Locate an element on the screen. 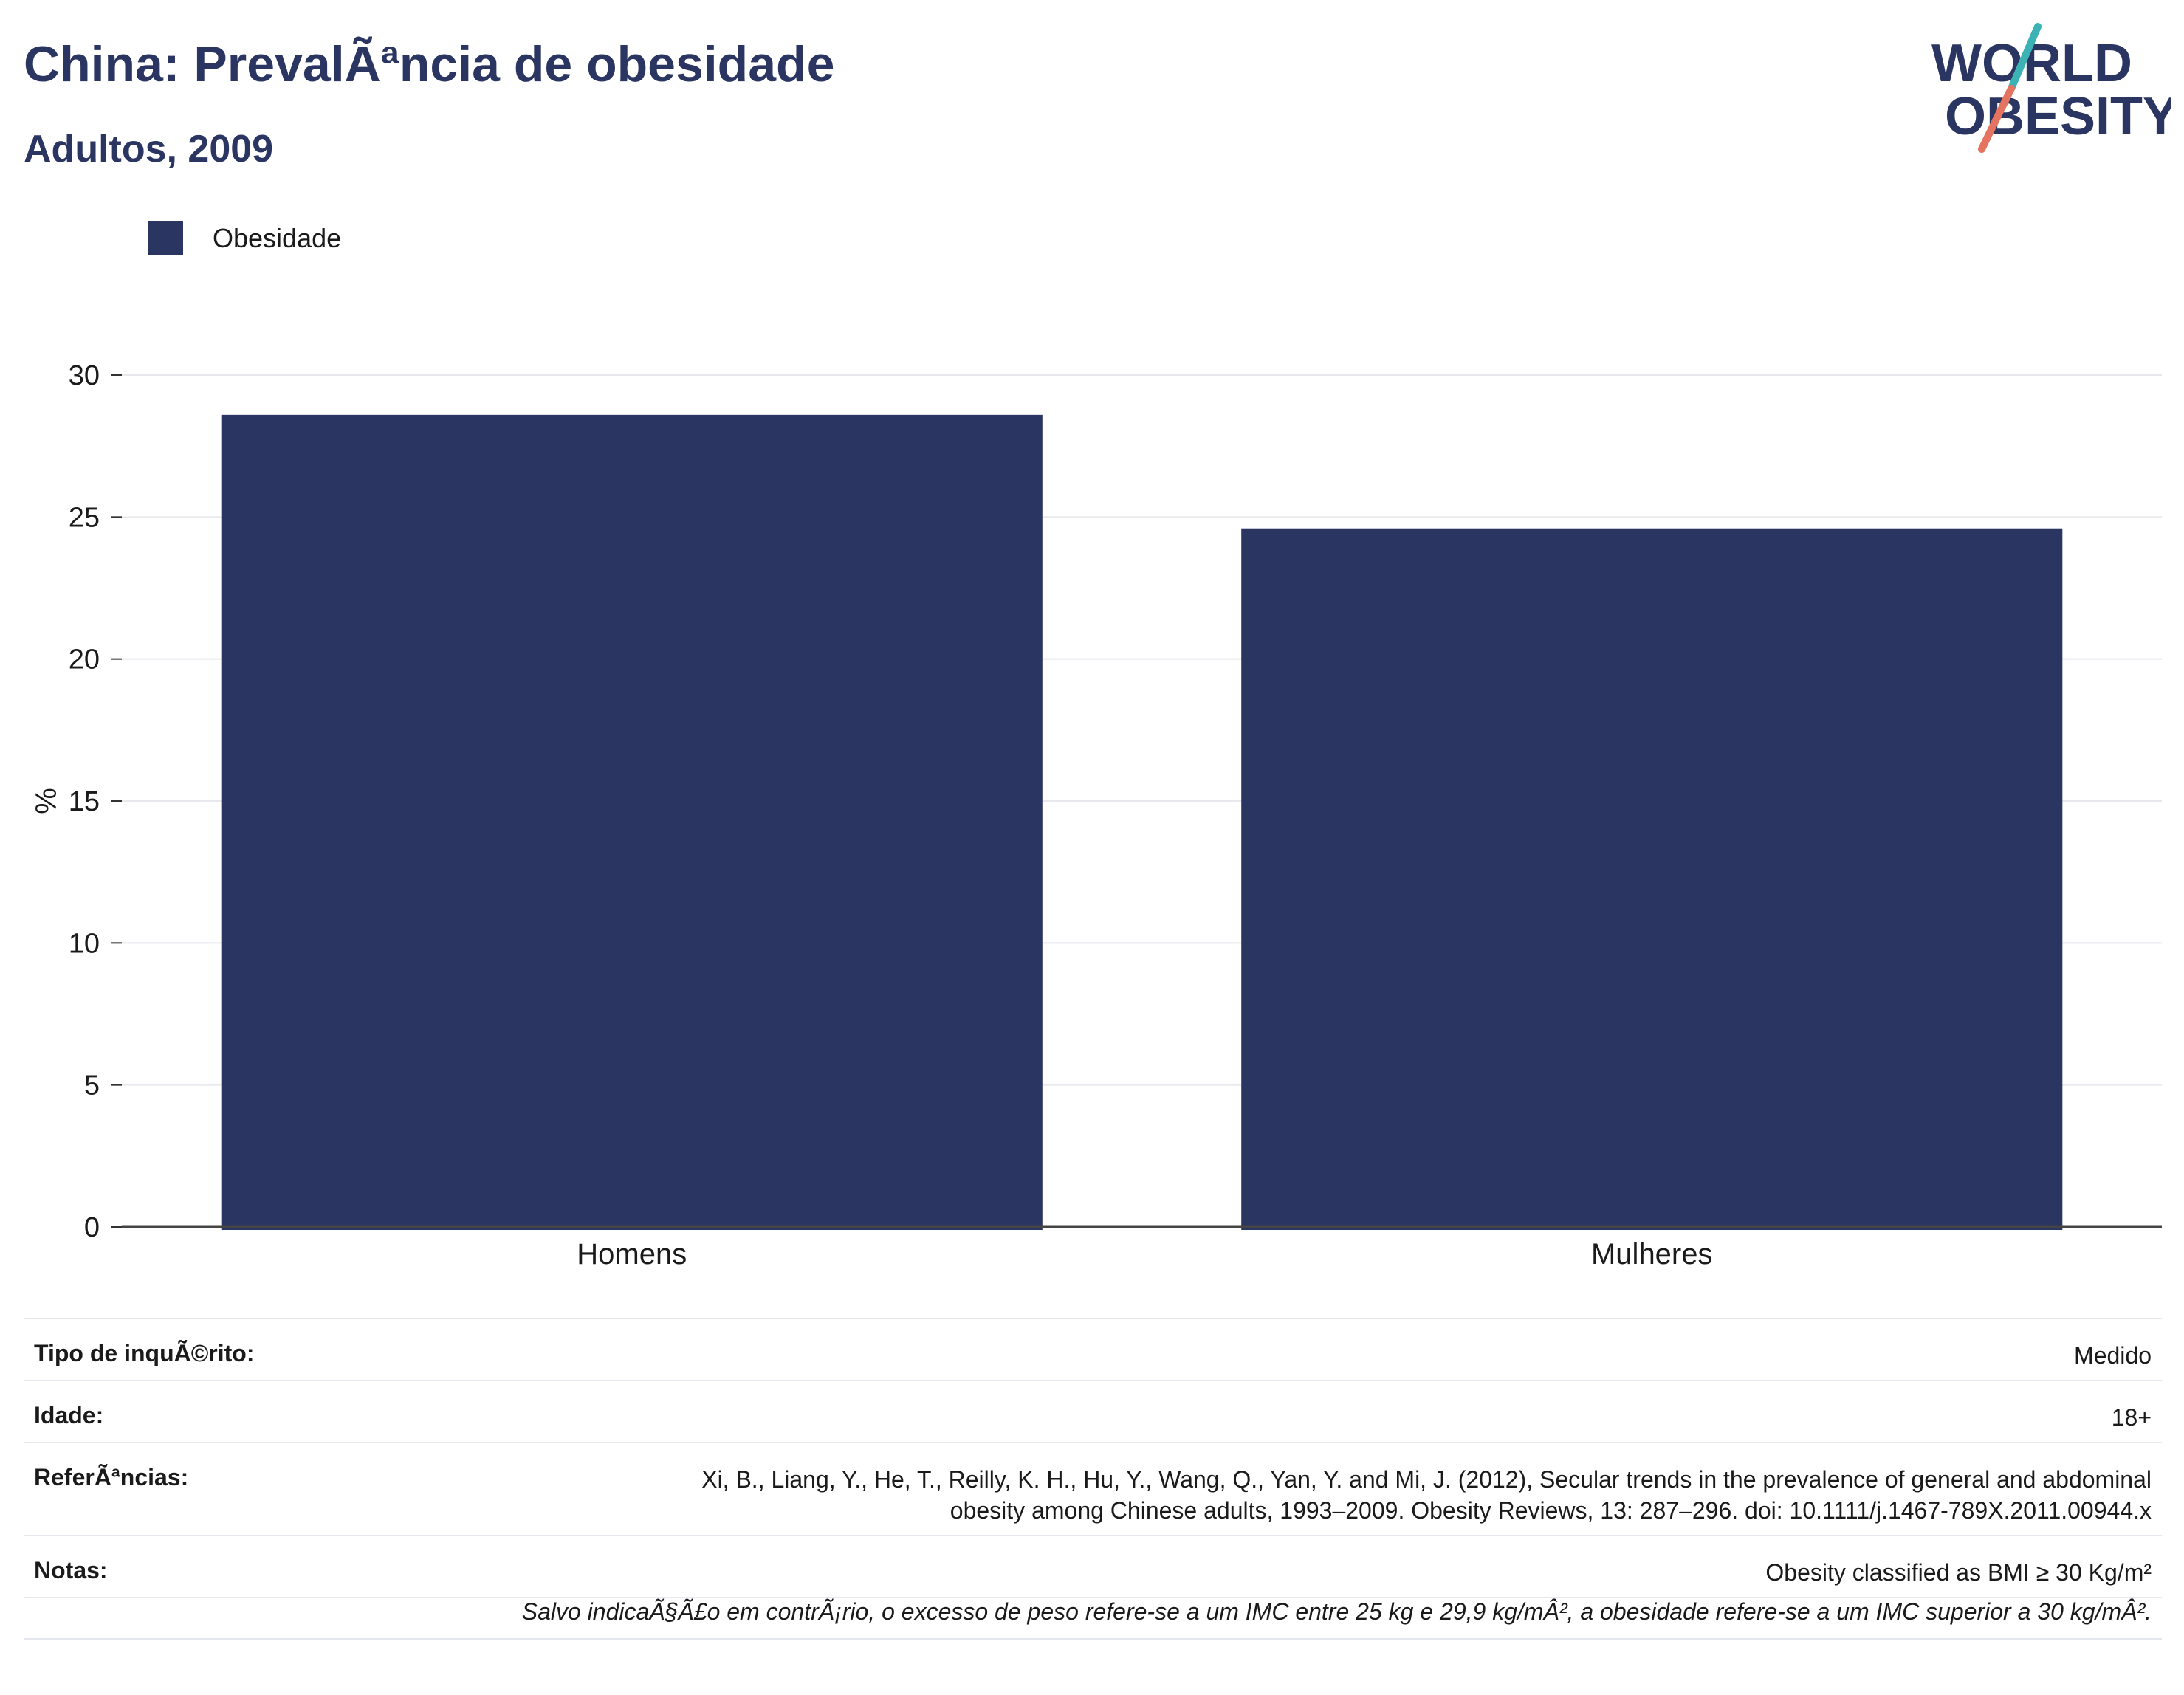  references-label: ReferÃªncias: is located at coordinates (189, 1489).